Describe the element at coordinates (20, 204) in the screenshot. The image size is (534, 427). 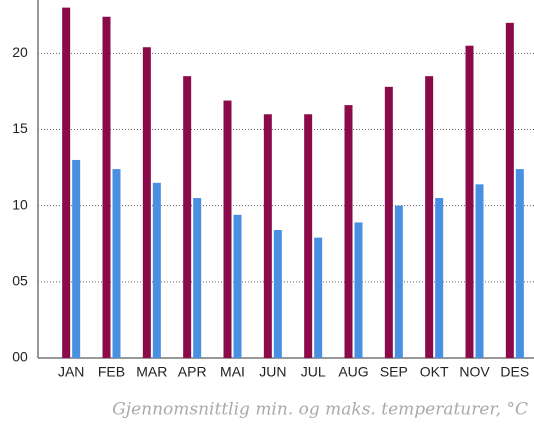
I see `y-tick-label: 10` at that location.